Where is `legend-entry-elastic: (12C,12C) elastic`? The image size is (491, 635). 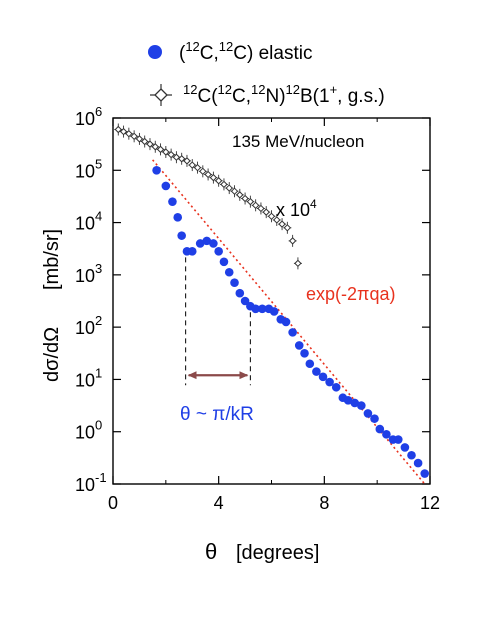 legend-entry-elastic: (12C,12C) elastic is located at coordinates (230, 51).